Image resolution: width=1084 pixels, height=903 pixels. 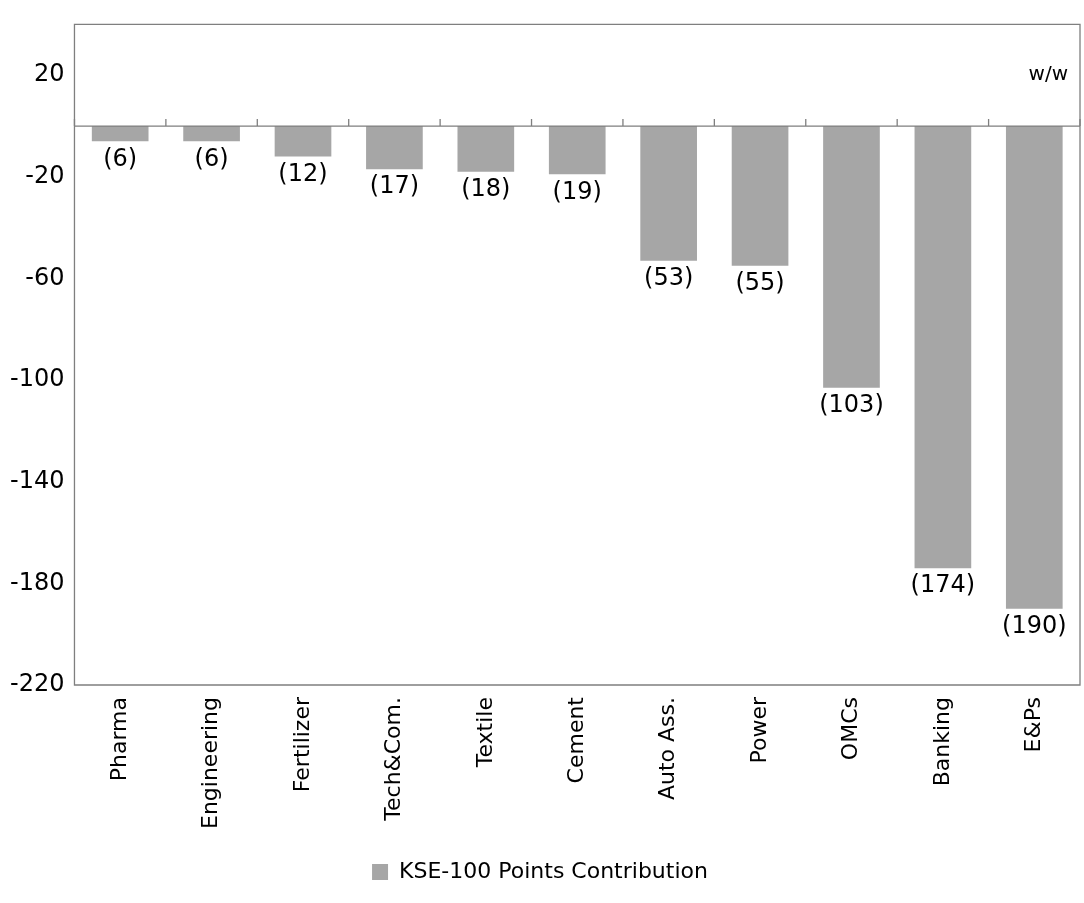 I want to click on x-tick-label: Fertilizer, so click(x=301, y=744).